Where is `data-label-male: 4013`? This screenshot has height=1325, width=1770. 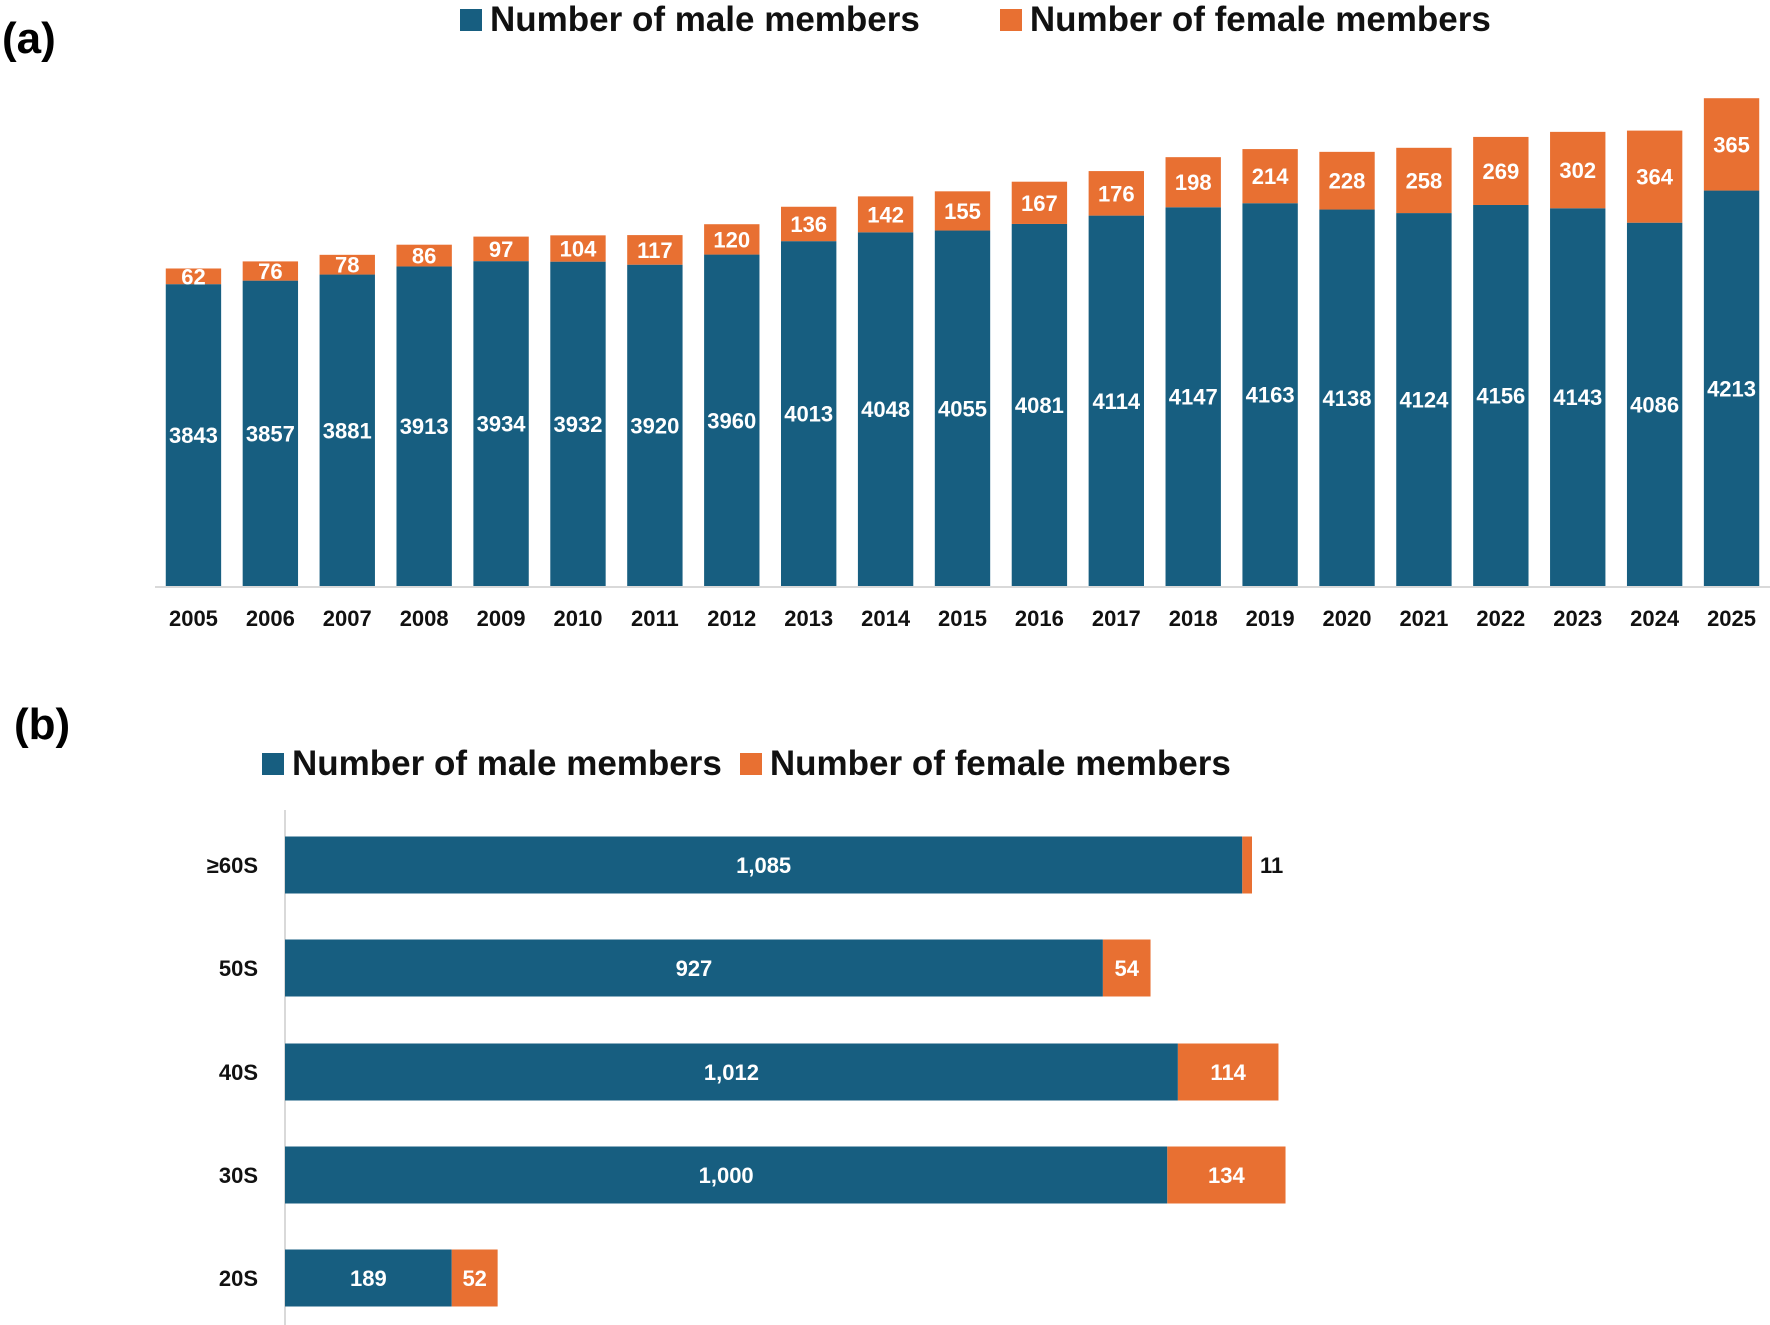 data-label-male: 4013 is located at coordinates (808, 414).